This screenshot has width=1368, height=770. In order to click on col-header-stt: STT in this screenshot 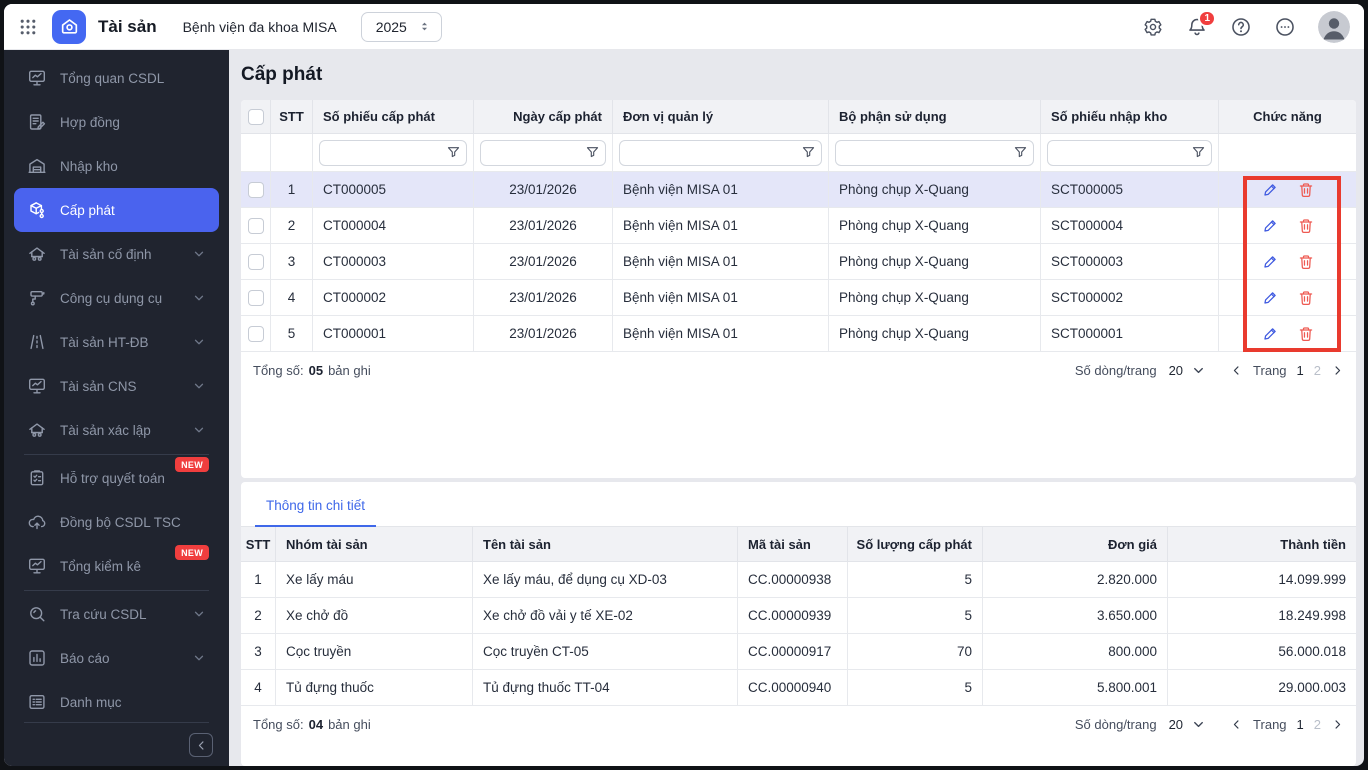, I will do `click(292, 117)`.